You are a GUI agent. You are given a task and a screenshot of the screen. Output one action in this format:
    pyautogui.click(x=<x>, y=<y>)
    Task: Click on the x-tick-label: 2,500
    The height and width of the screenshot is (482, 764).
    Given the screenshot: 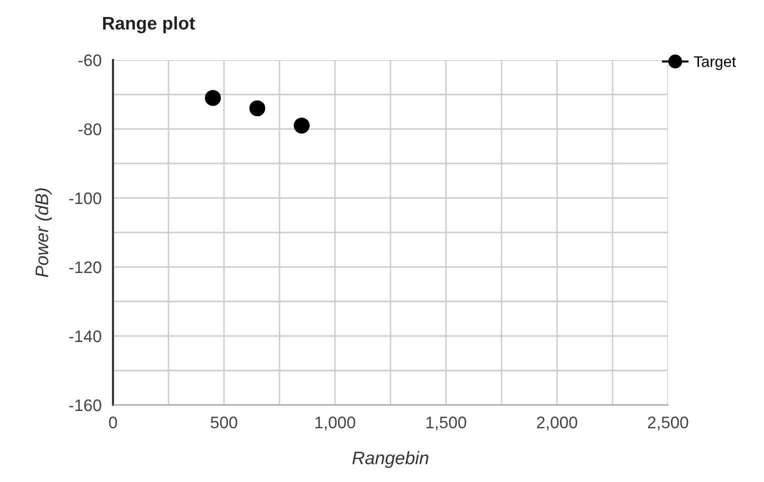 What is the action you would take?
    pyautogui.click(x=668, y=423)
    